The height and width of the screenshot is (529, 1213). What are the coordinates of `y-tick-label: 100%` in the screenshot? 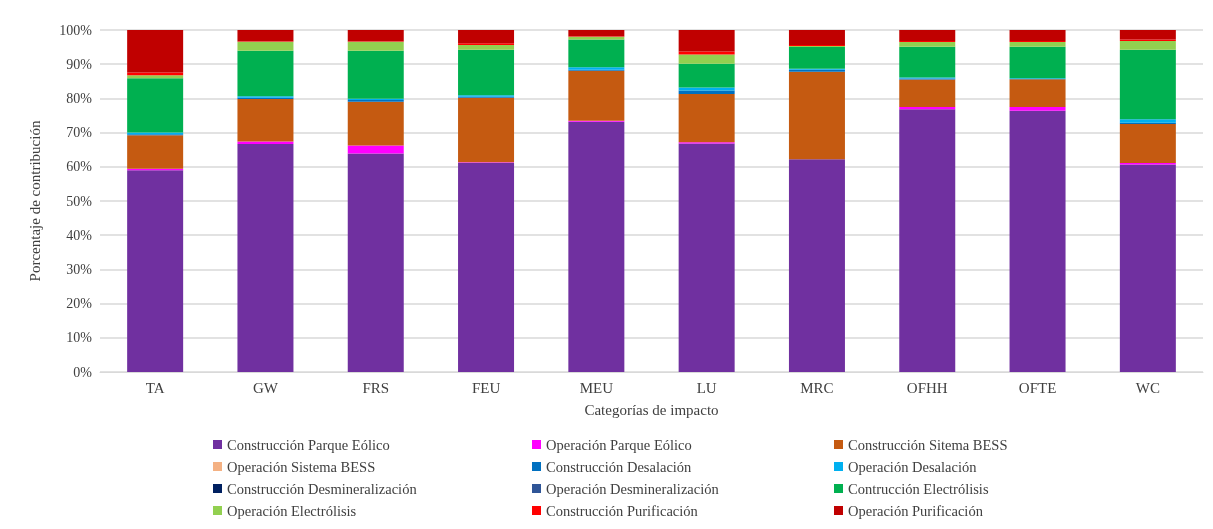 It's located at (76, 30).